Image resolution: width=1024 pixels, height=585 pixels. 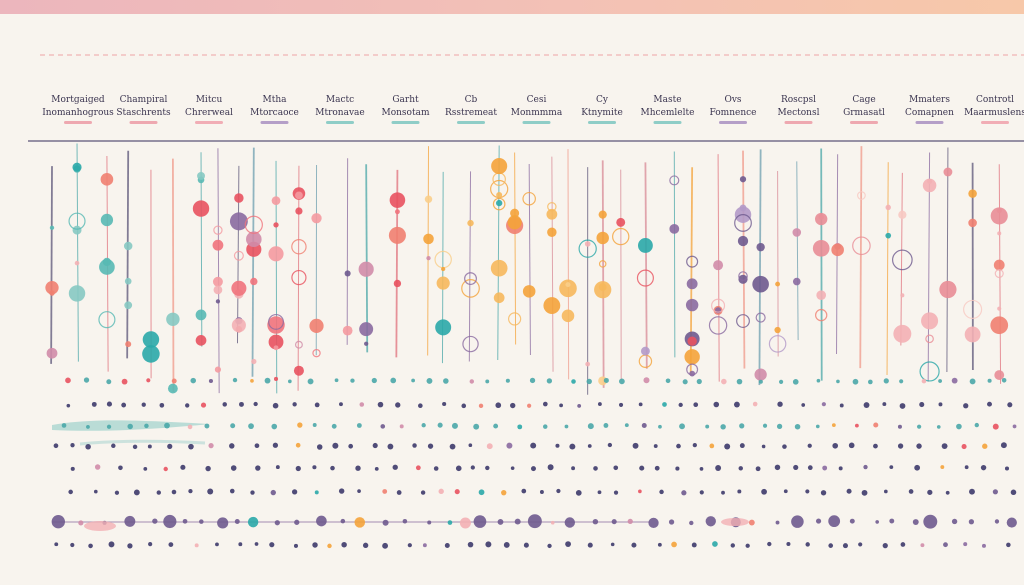 What do you see at coordinates (100, 526) in the screenshot?
I see `smudge-pink` at bounding box center [100, 526].